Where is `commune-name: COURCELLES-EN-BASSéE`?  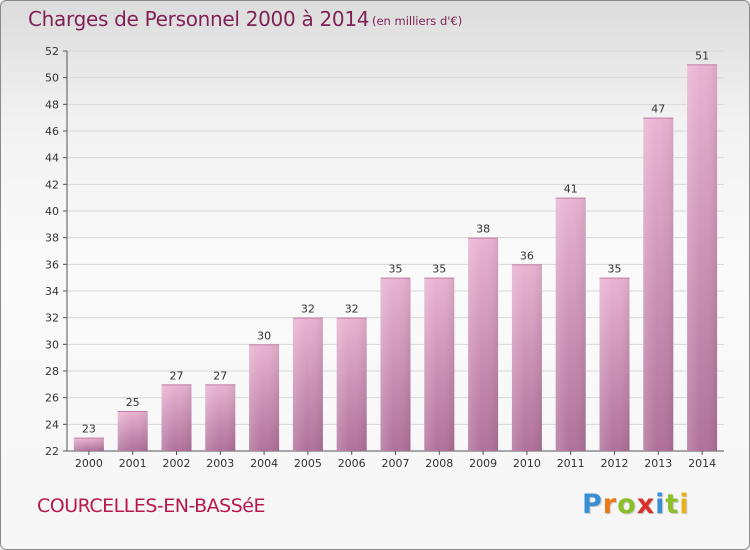
commune-name: COURCELLES-EN-BASSéE is located at coordinates (151, 506).